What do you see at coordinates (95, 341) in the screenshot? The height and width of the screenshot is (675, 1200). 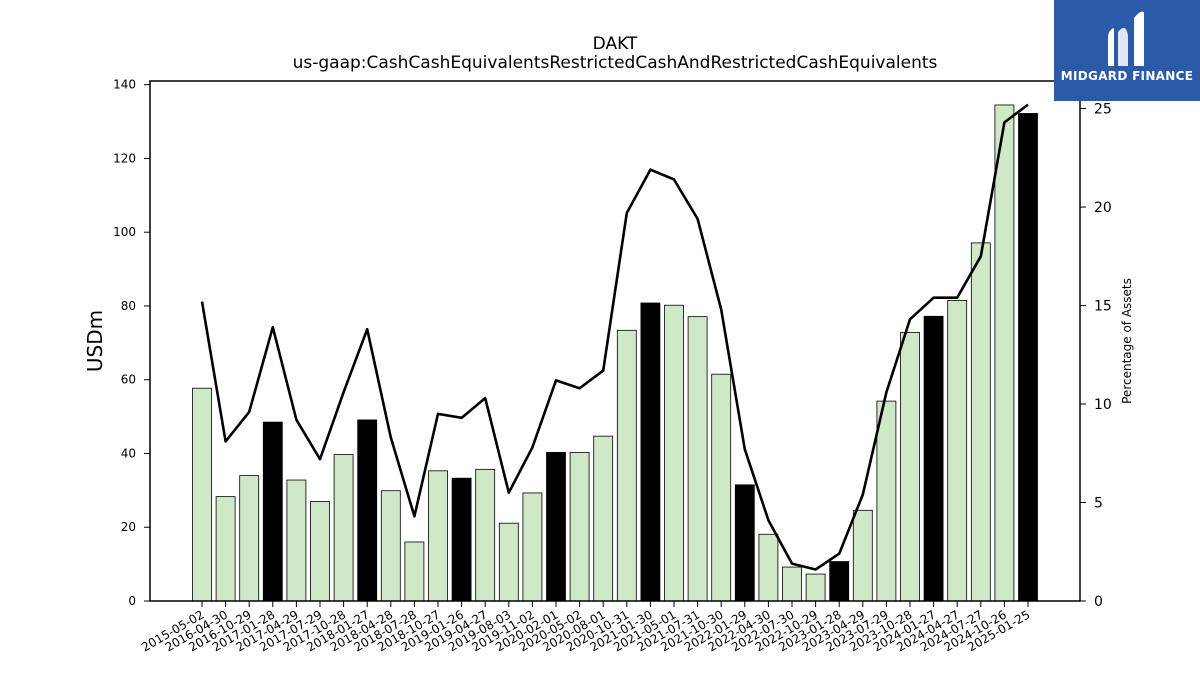 I see `y-axis-label: USDm` at bounding box center [95, 341].